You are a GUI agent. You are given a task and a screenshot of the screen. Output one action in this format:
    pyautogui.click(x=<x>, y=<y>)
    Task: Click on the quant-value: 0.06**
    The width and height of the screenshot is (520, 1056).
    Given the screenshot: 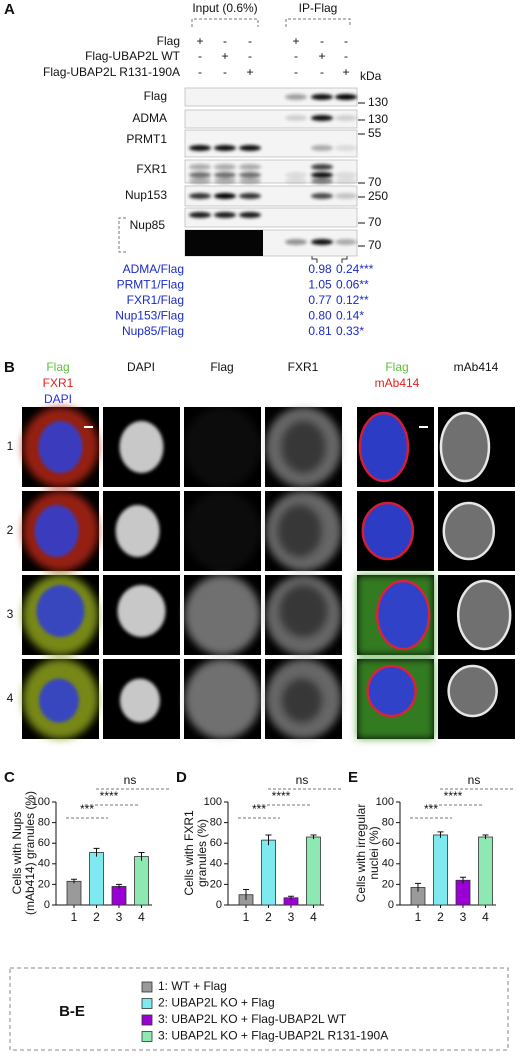 What is the action you would take?
    pyautogui.click(x=352, y=285)
    